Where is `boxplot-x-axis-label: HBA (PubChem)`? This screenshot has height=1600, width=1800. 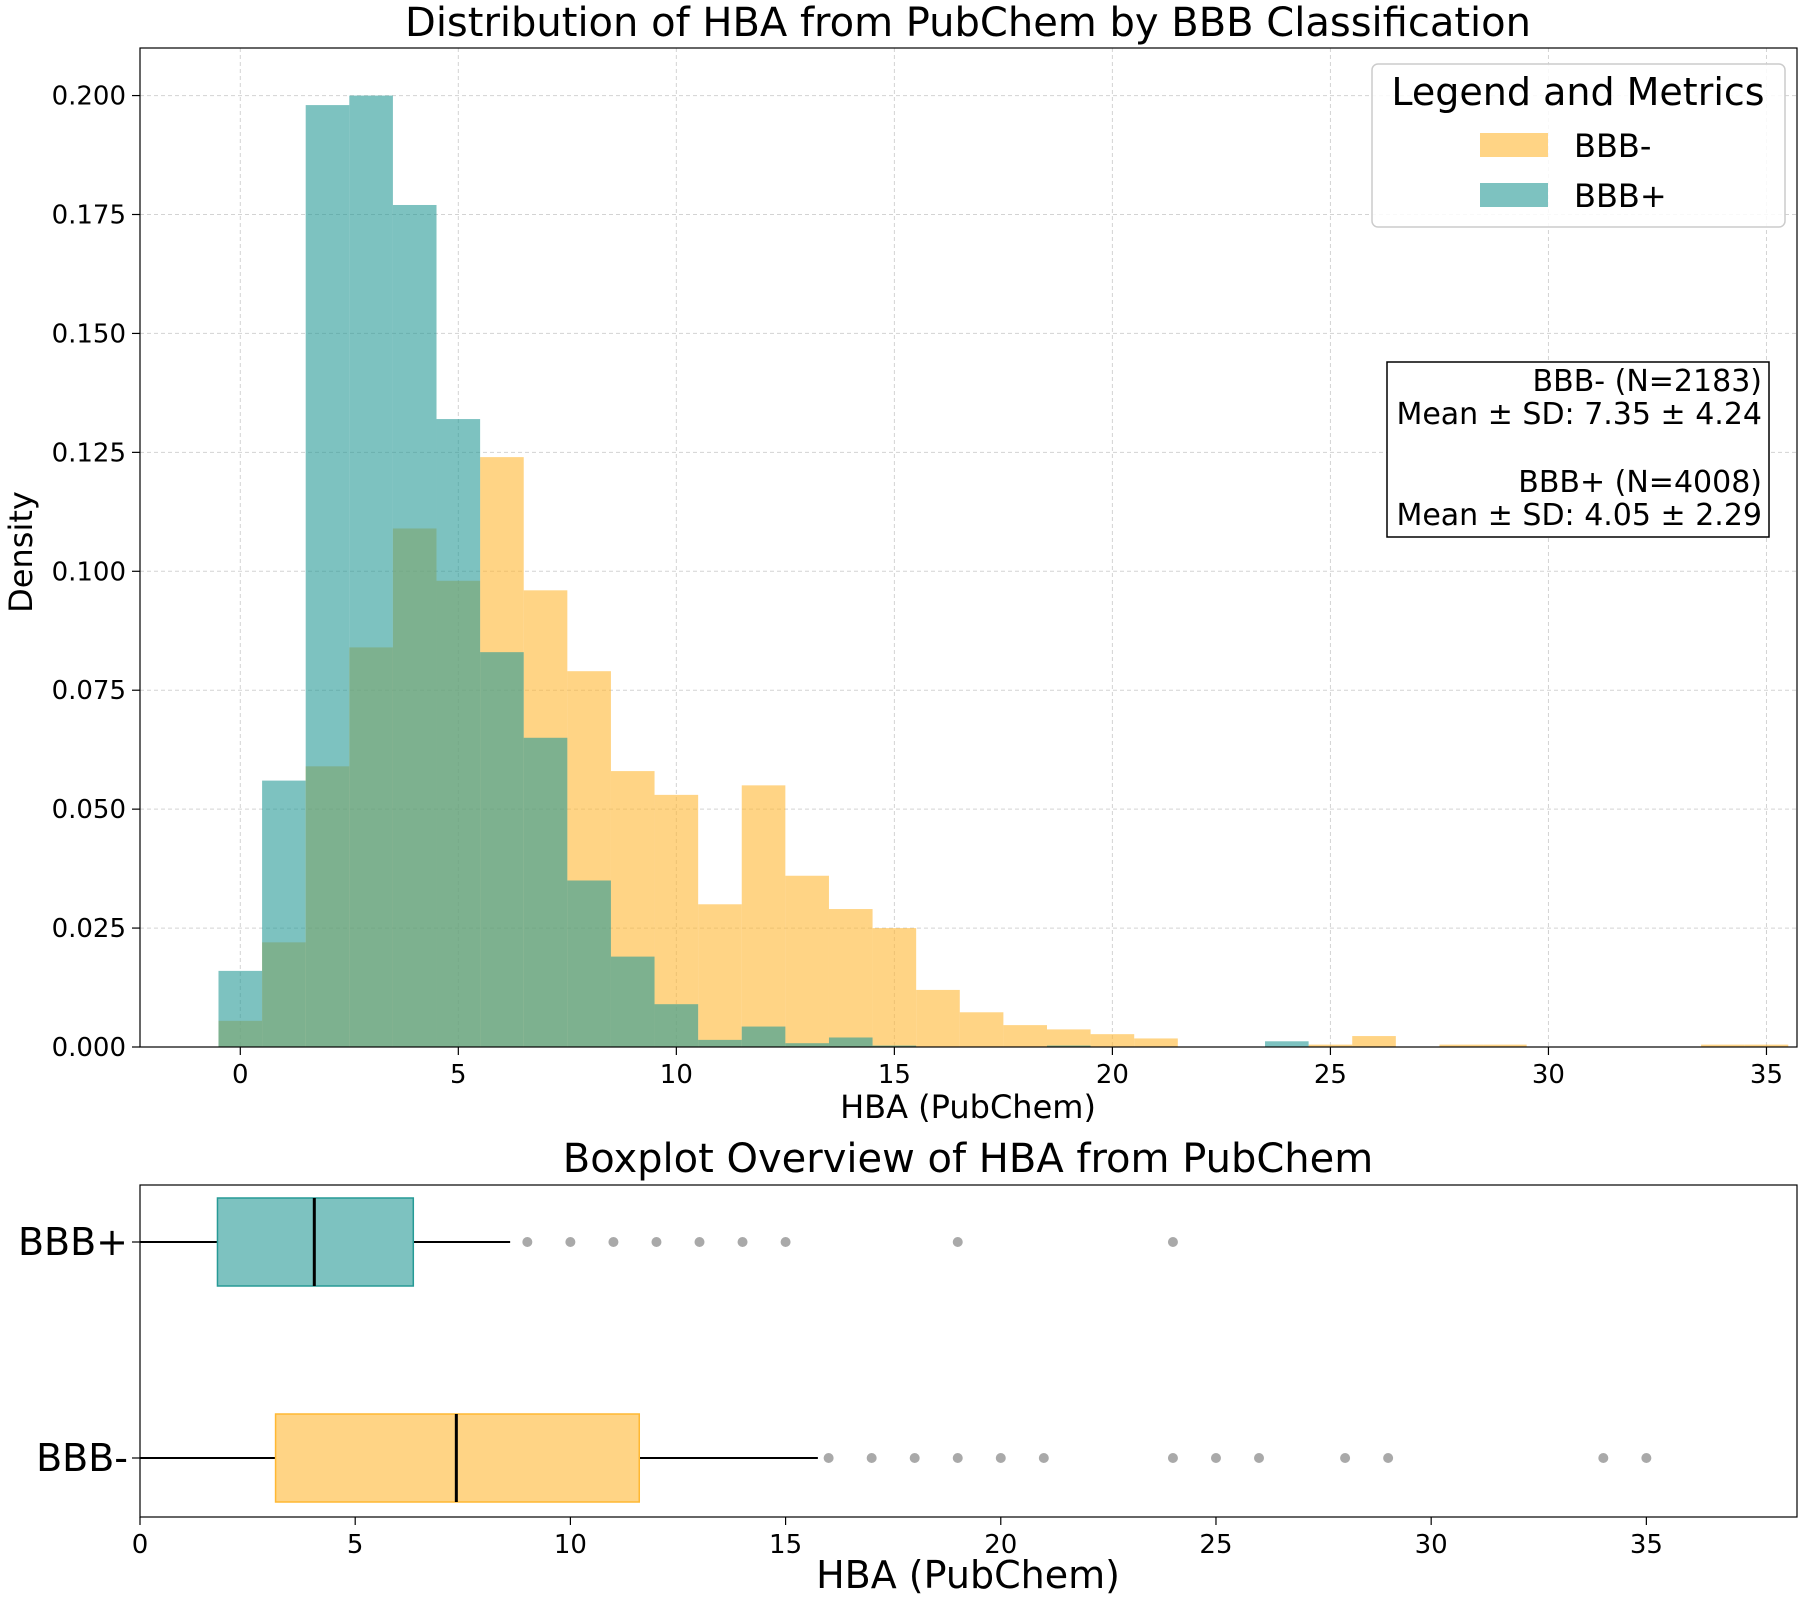
boxplot-x-axis-label: HBA (PubChem) is located at coordinates (968, 1575).